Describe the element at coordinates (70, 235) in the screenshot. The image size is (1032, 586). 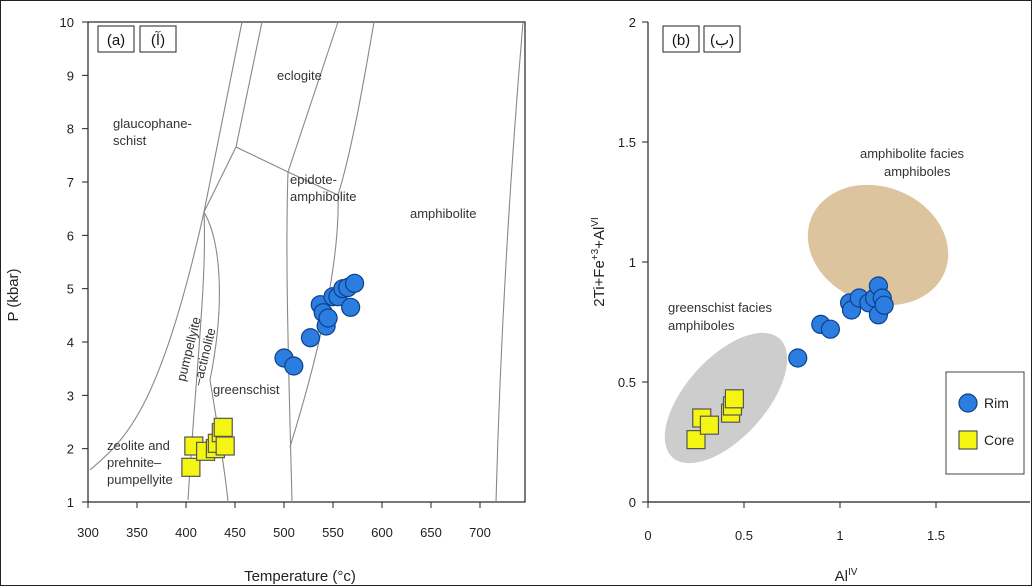
I see `y-tick-label: 6` at that location.